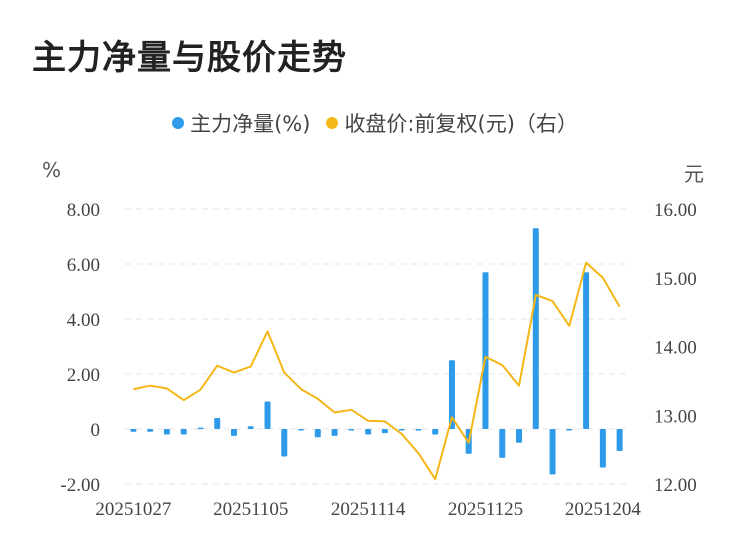 The height and width of the screenshot is (558, 750). I want to click on x-tick-label: 20251125, so click(485, 509).